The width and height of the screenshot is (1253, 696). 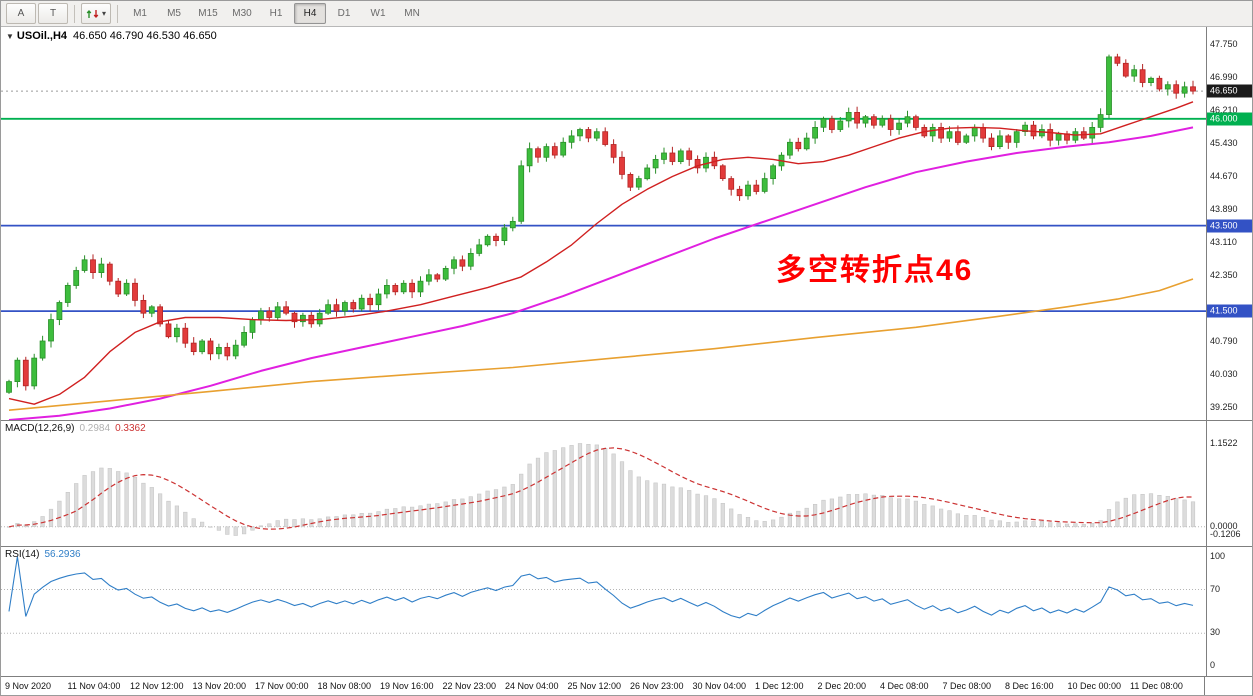 I want to click on macd-name: MACD(12,26,9), so click(x=40, y=428).